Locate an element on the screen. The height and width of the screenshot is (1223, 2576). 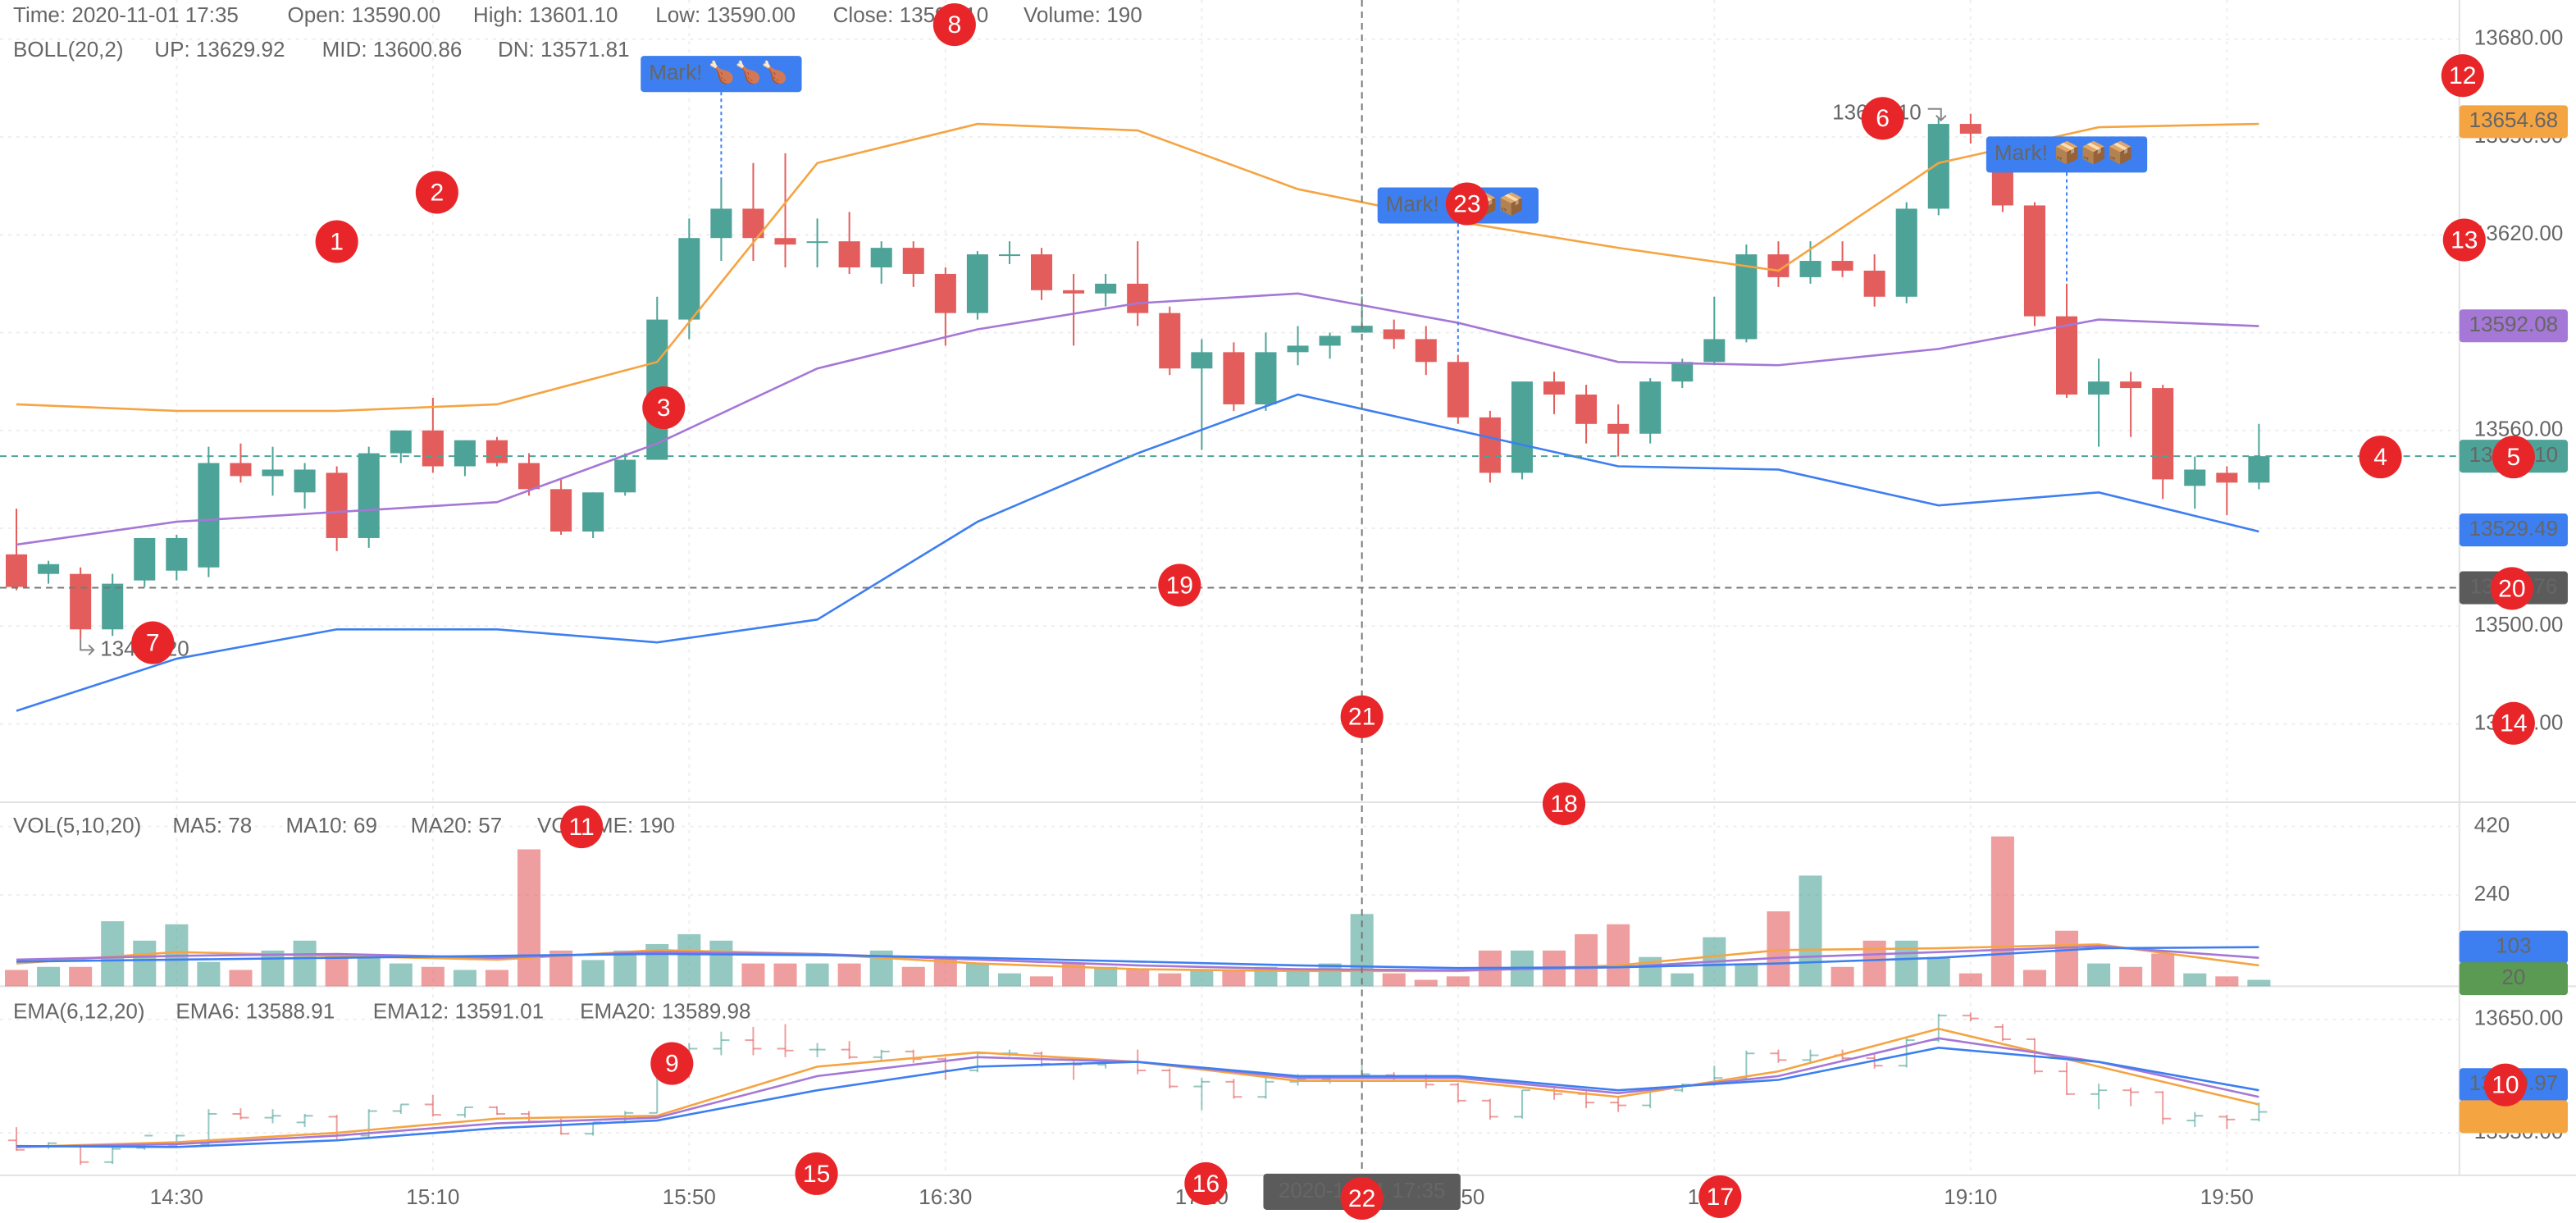
annotation-marker: 1 is located at coordinates (336, 241).